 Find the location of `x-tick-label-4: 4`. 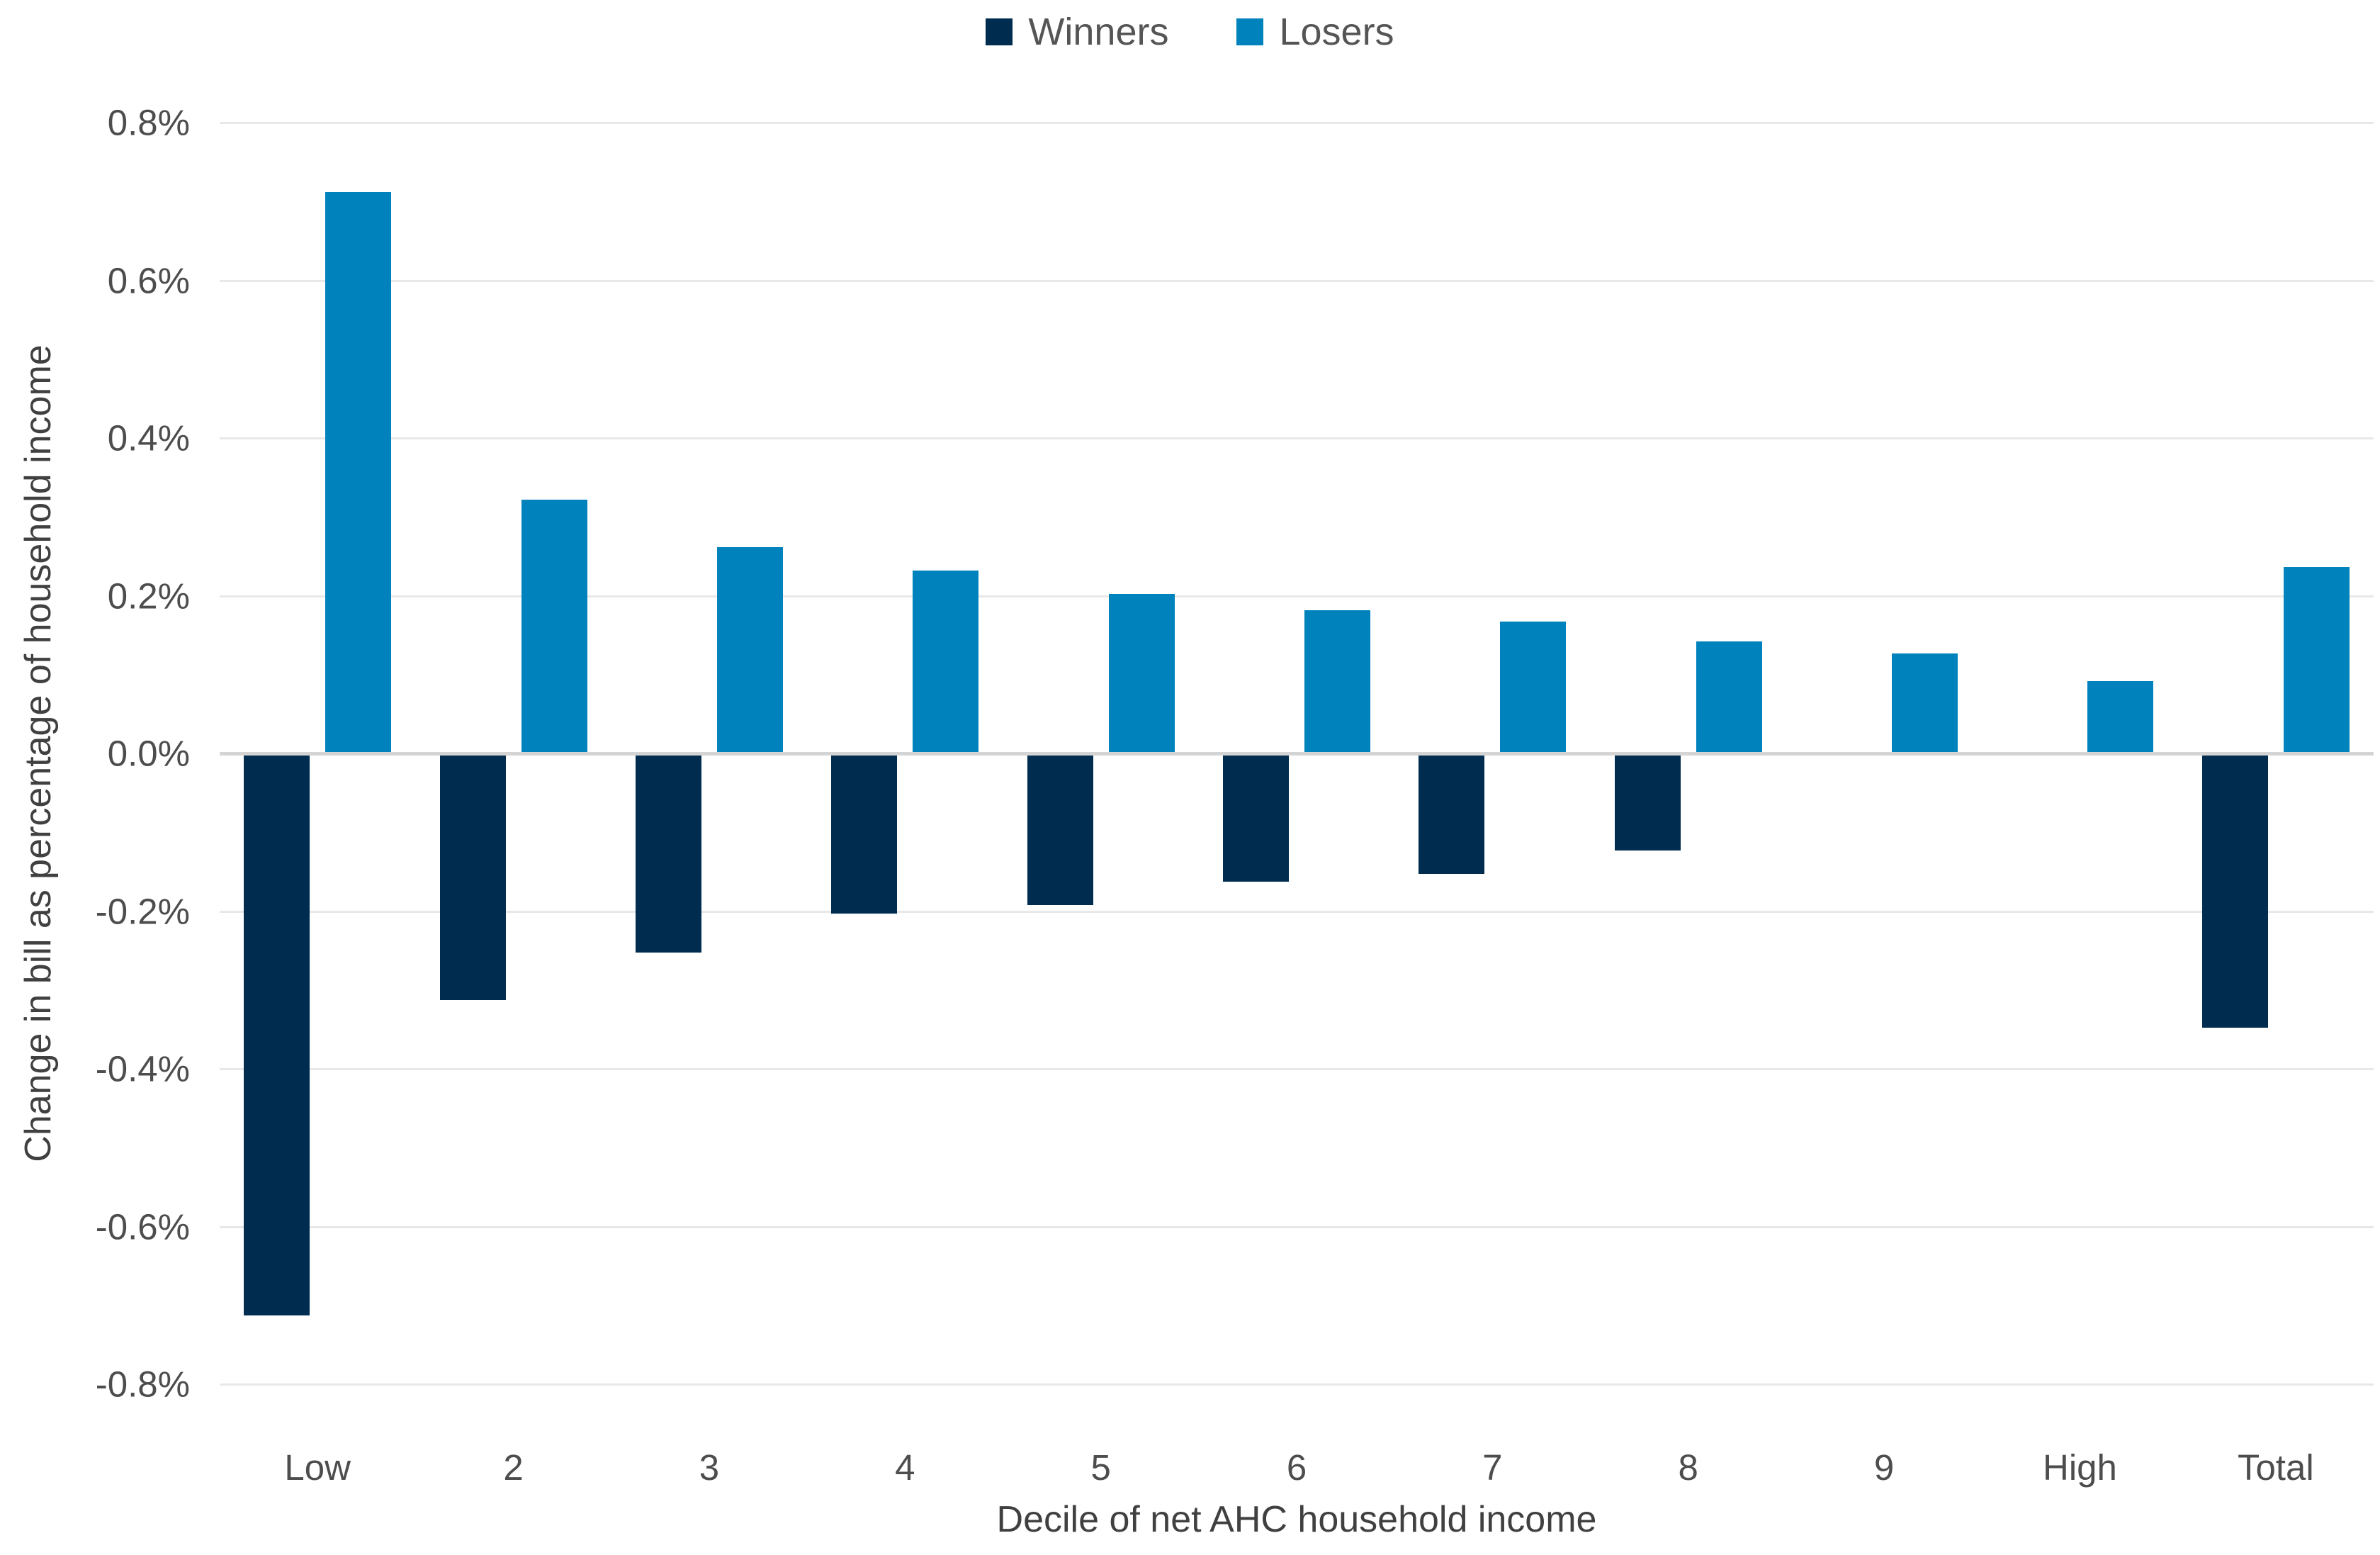

x-tick-label-4: 4 is located at coordinates (905, 1467).